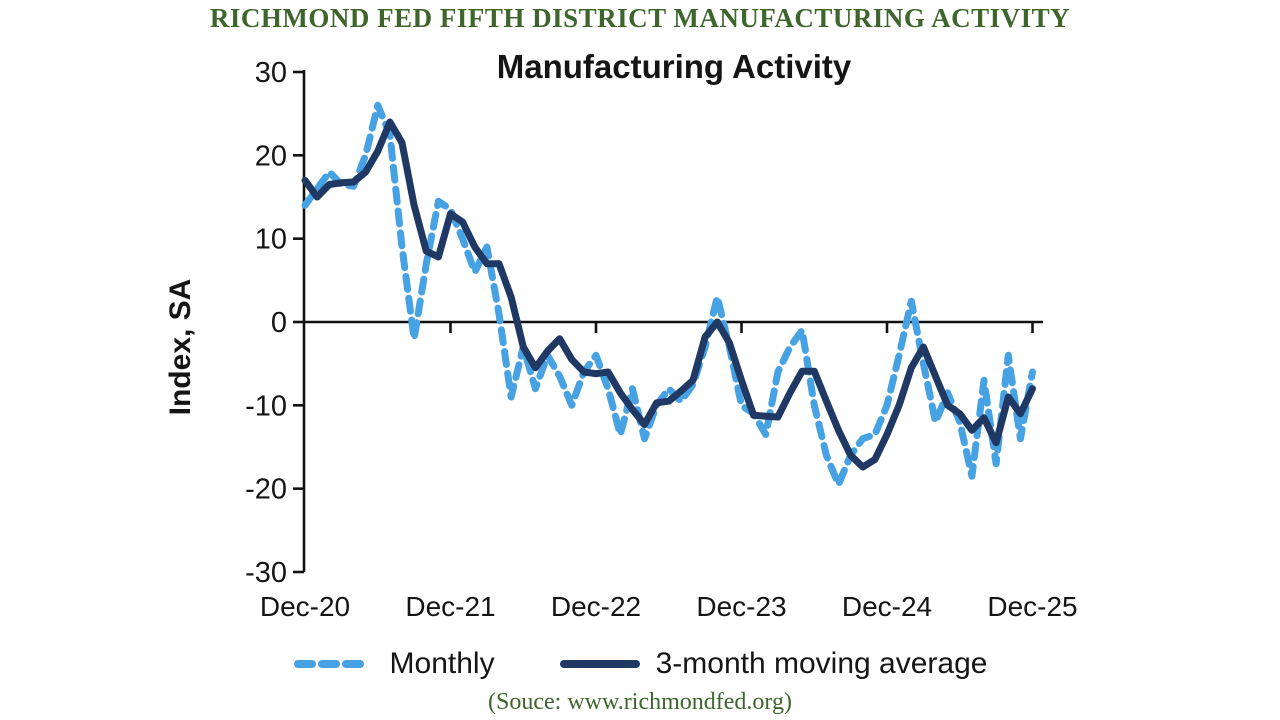 This screenshot has width=1280, height=720. Describe the element at coordinates (596, 606) in the screenshot. I see `x-tick-label: Dec-22` at that location.